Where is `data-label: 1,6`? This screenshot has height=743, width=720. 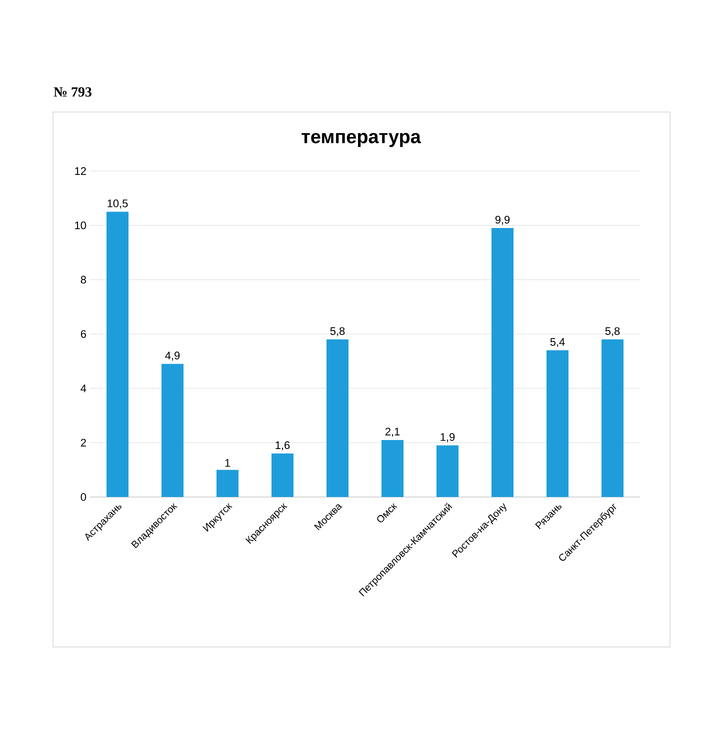 data-label: 1,6 is located at coordinates (283, 445).